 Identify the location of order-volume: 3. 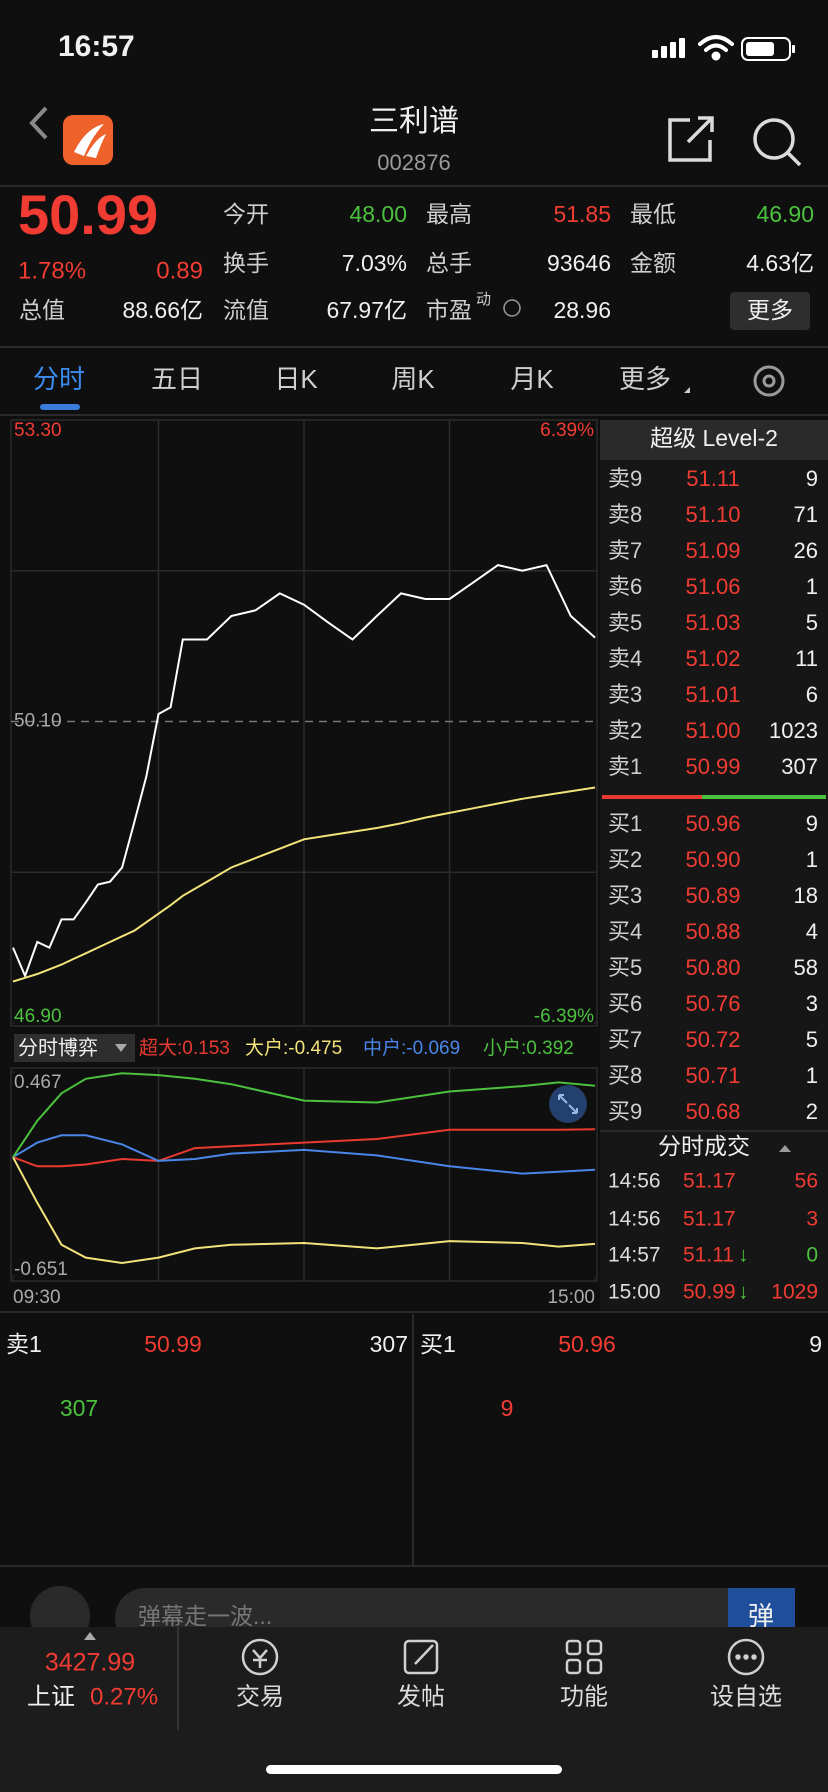
(812, 1003).